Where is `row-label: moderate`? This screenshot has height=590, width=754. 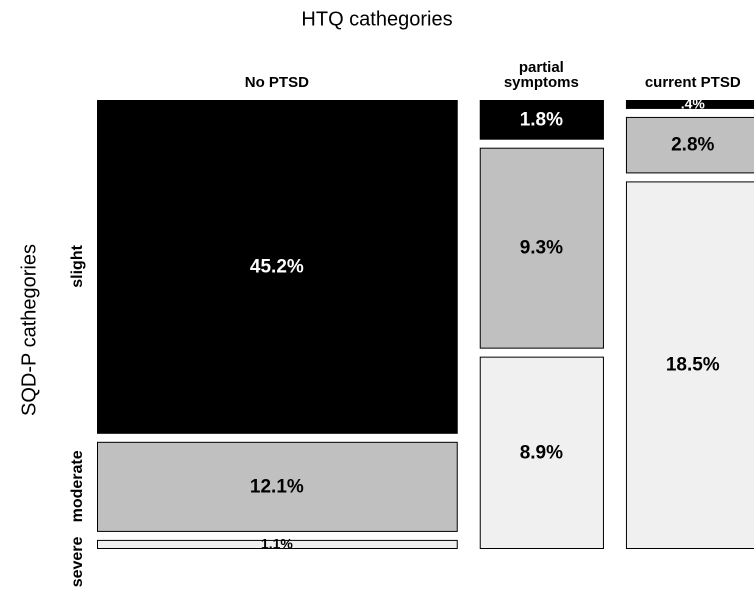
row-label: moderate is located at coordinates (77, 486).